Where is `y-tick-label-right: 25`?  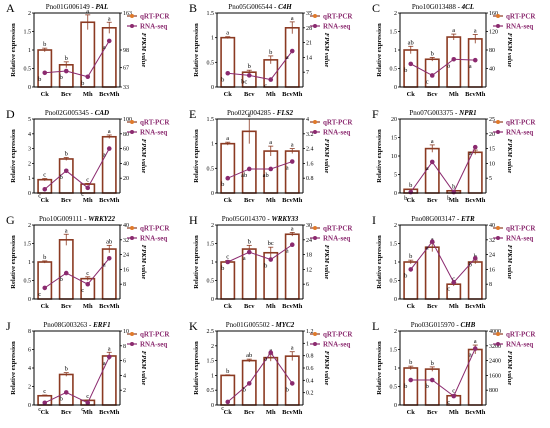 y-tick-label-right: 25 is located at coordinates (492, 120).